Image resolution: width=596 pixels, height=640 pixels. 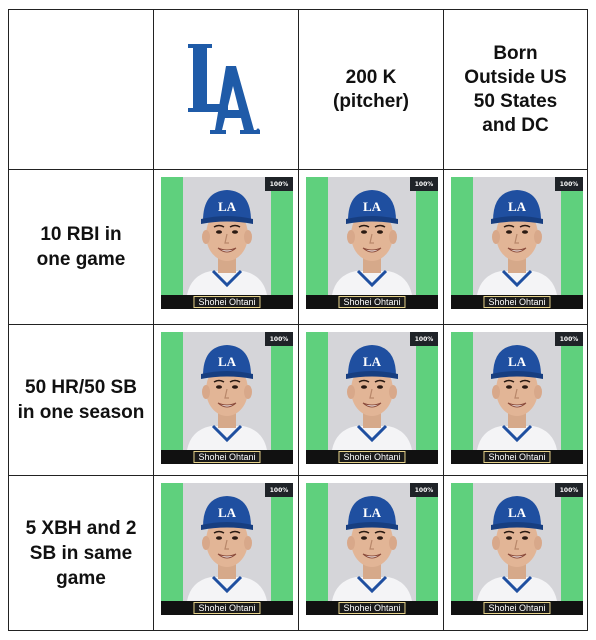 I want to click on column-header-200k: 200 K (pitcher), so click(x=371, y=89).